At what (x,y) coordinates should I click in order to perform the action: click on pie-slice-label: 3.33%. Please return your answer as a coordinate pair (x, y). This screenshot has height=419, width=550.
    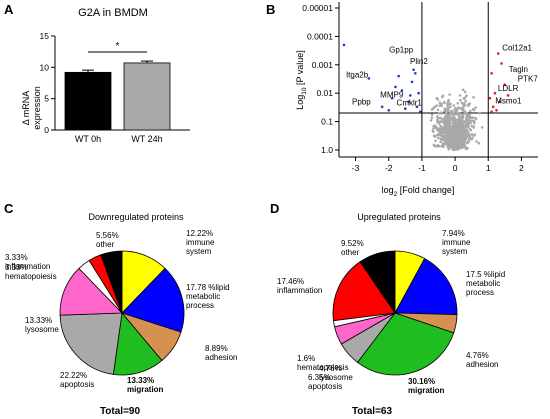
    Looking at the image, I should click on (16, 267).